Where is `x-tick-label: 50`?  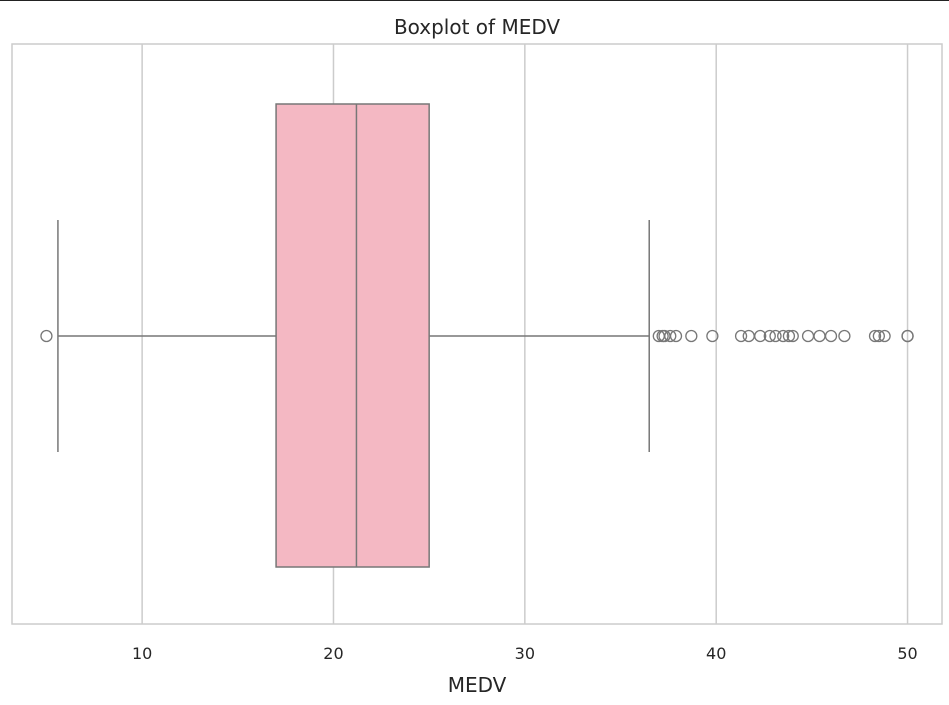
x-tick-label: 50 is located at coordinates (907, 653).